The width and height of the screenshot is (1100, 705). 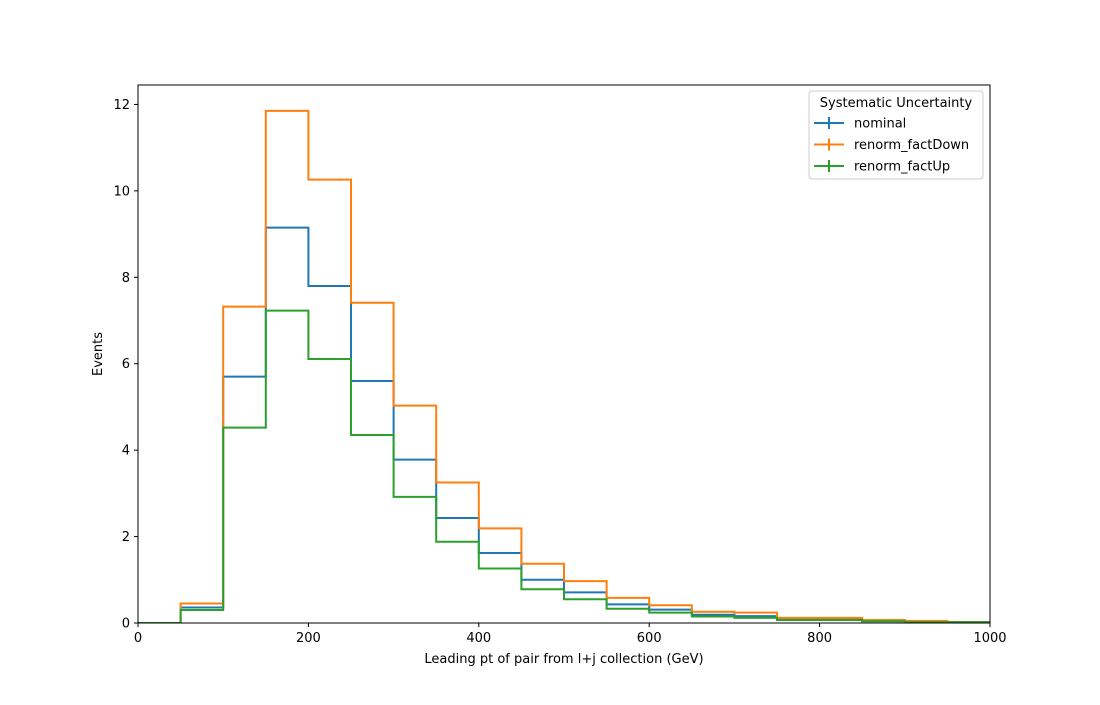 What do you see at coordinates (98, 354) in the screenshot?
I see `y-axis-label: Events` at bounding box center [98, 354].